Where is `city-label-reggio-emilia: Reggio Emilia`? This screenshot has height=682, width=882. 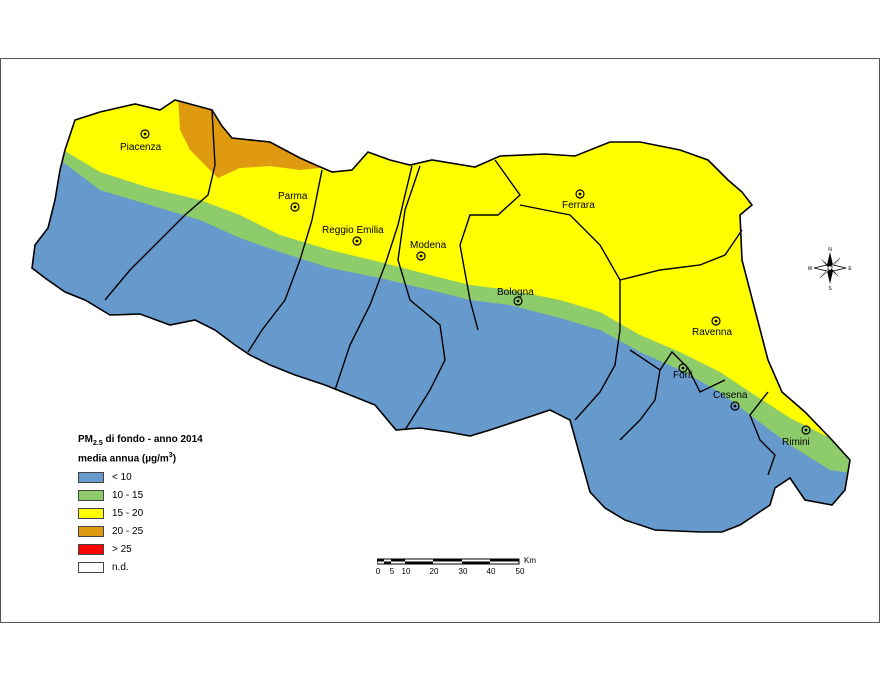 city-label-reggio-emilia: Reggio Emilia is located at coordinates (353, 230).